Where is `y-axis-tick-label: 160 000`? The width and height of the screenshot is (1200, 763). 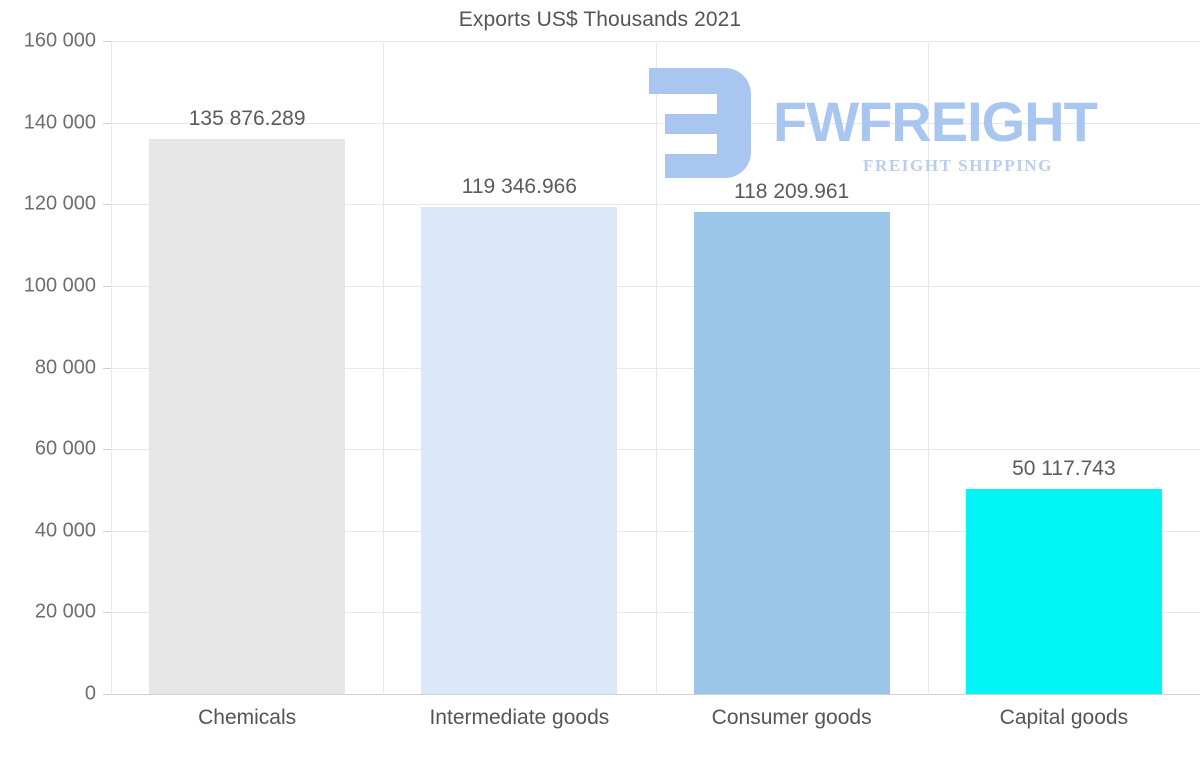
y-axis-tick-label: 160 000 is located at coordinates (59, 40).